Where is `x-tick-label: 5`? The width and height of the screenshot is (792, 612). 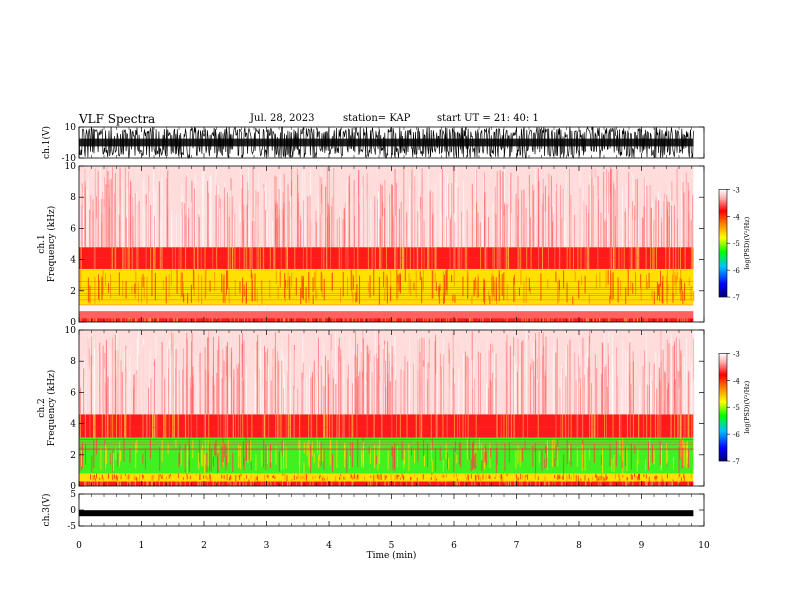
x-tick-label: 5 is located at coordinates (392, 546).